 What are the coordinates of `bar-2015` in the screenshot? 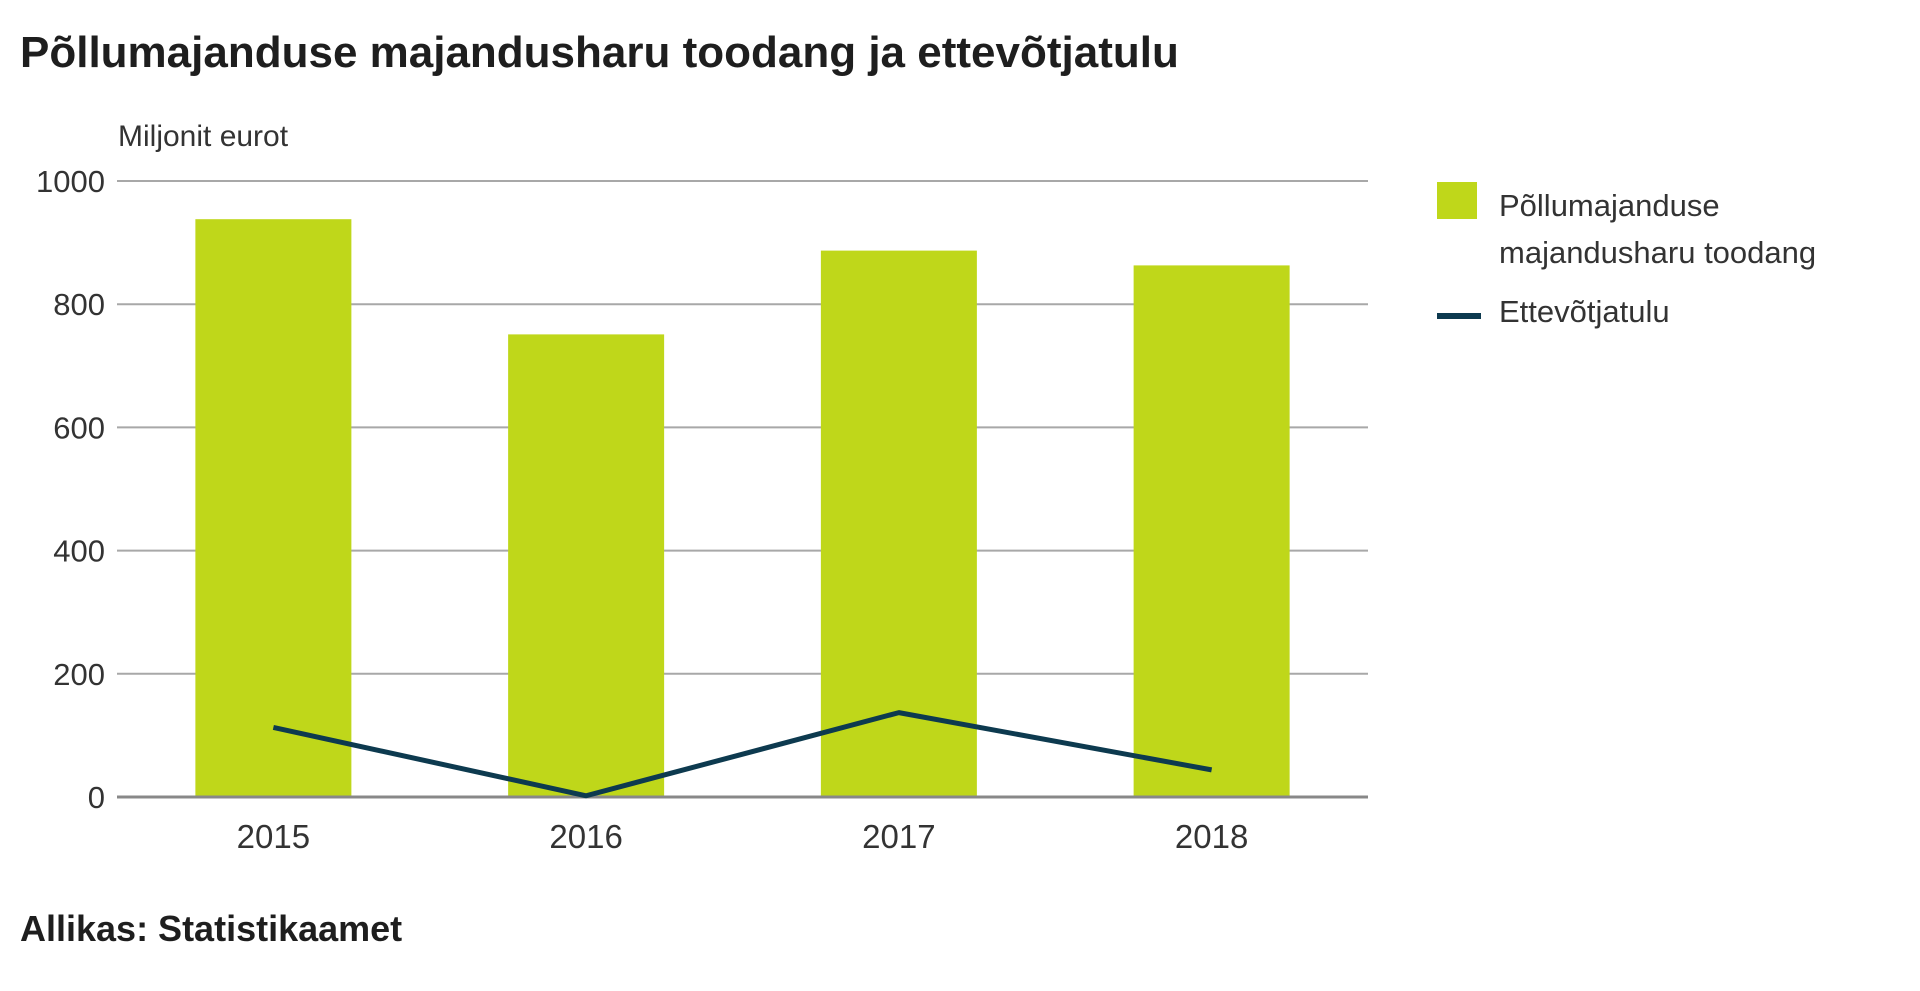 It's located at (273, 508).